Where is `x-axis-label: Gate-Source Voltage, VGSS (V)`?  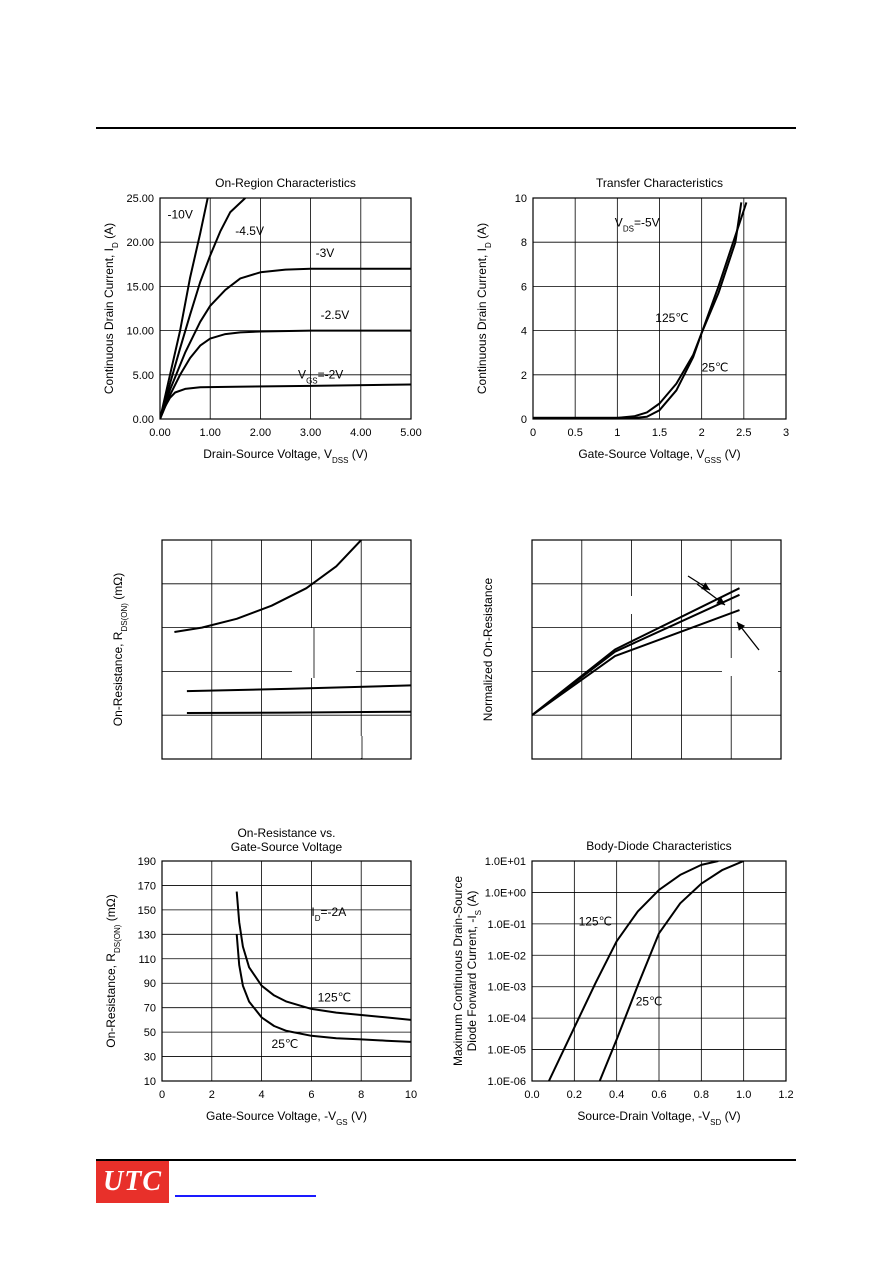
x-axis-label: Gate-Source Voltage, VGSS (V) is located at coordinates (659, 456).